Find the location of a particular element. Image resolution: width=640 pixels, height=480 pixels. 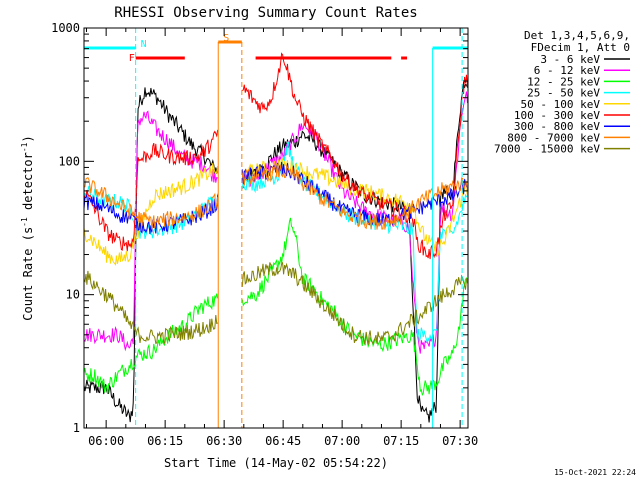

flag-label-f: F is located at coordinates (132, 58).